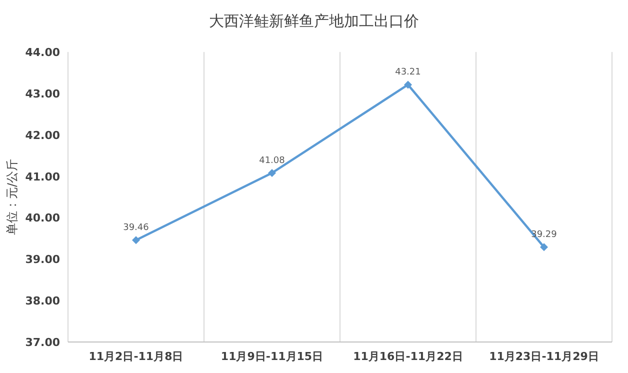  I want to click on y-axis-title: 单位：元/公斤, so click(12, 197).